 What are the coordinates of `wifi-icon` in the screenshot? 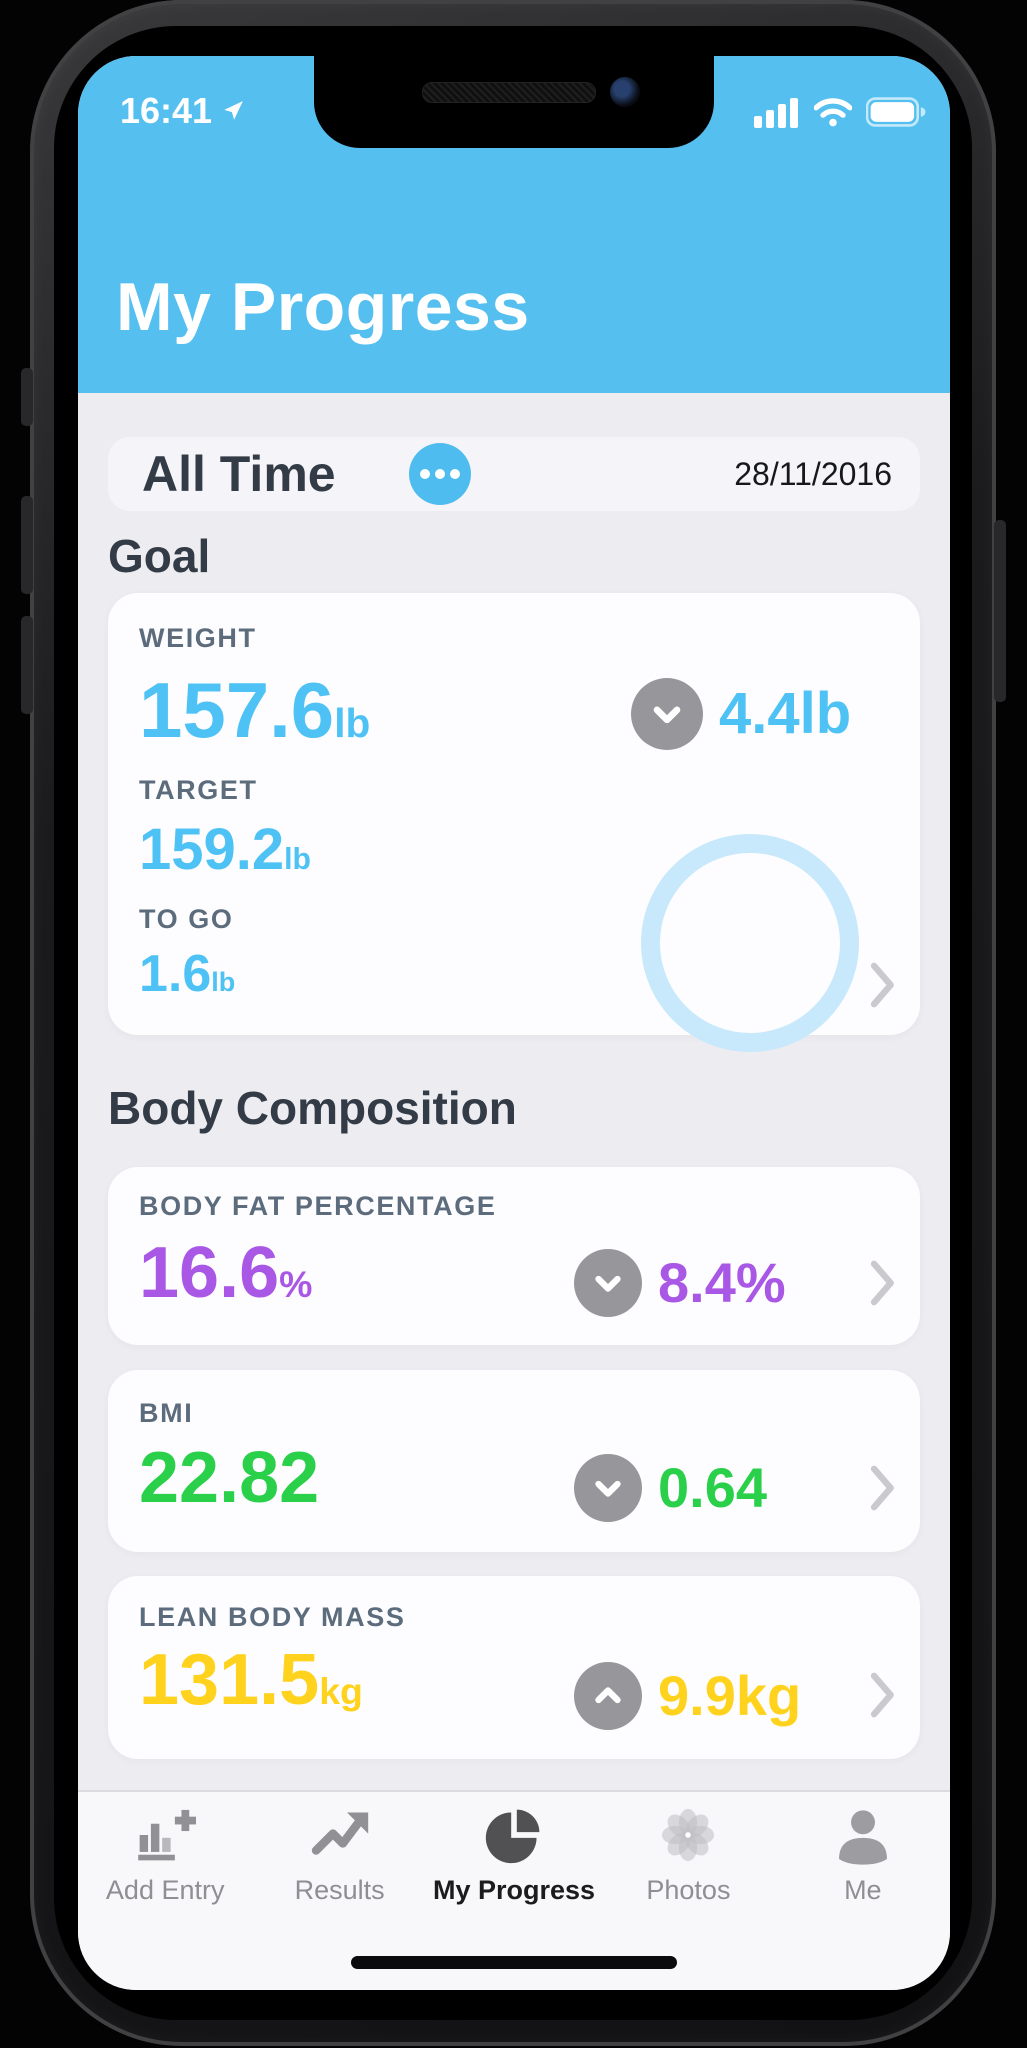 It's located at (833, 112).